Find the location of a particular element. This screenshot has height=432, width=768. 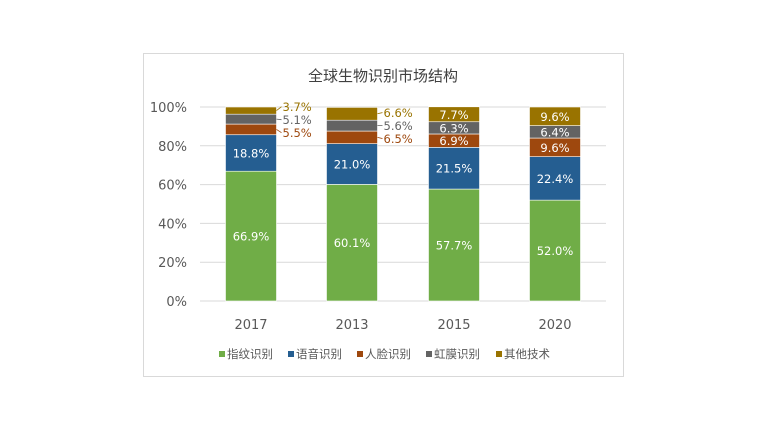

data-label: 6.3% is located at coordinates (453, 128).